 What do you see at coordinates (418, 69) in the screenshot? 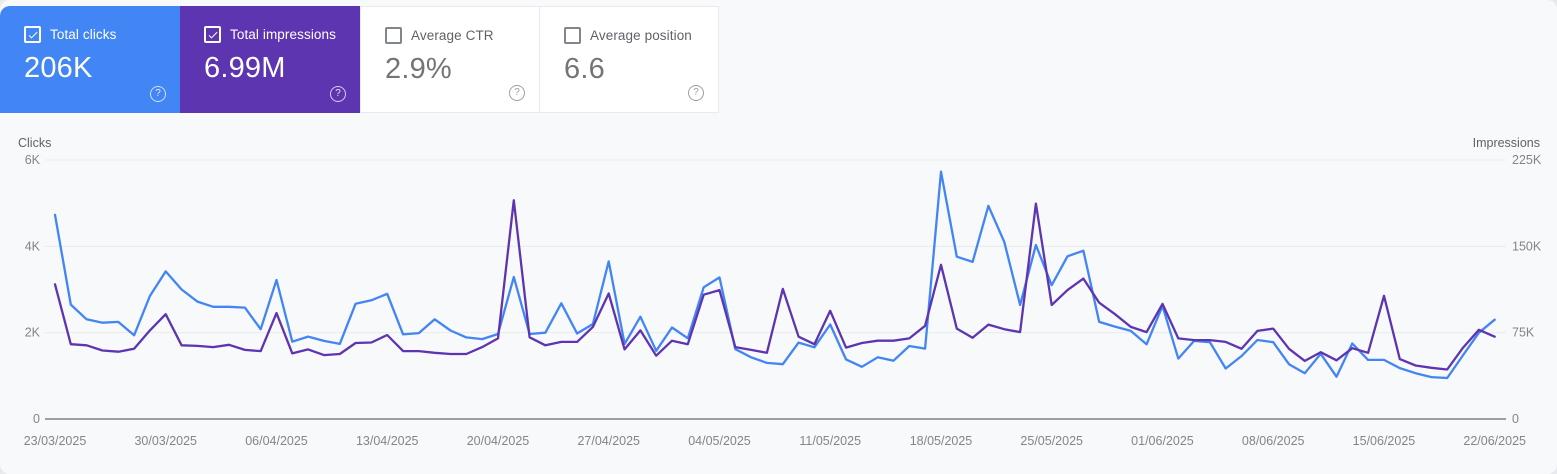
I see `average-ctr-value: 2.9%` at bounding box center [418, 69].